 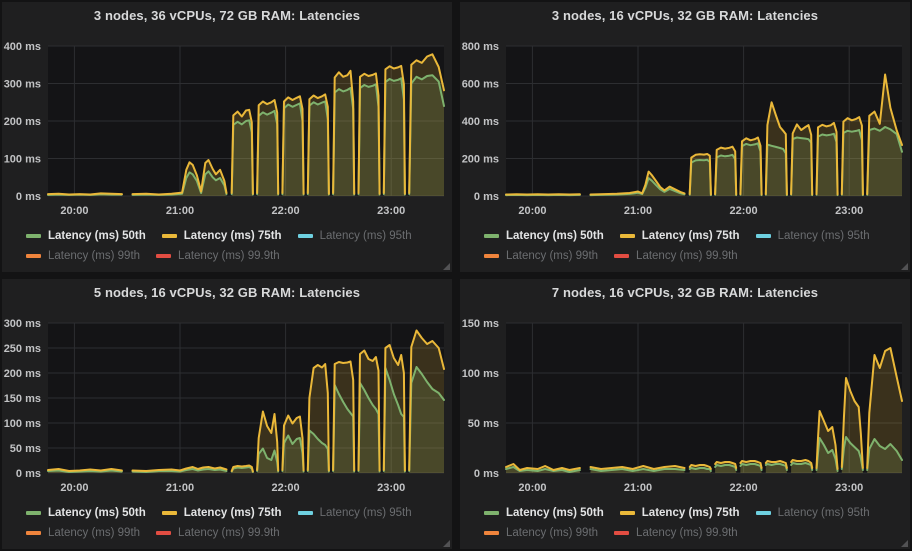 What do you see at coordinates (286, 211) in the screenshot?
I see `x-tick-label: 22:00` at bounding box center [286, 211].